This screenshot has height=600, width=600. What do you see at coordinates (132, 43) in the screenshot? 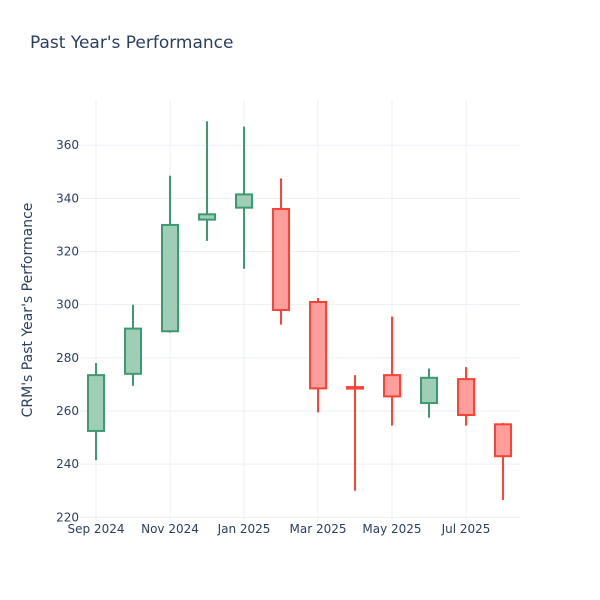
I see `chart-title: Past Year's Performance` at bounding box center [132, 43].